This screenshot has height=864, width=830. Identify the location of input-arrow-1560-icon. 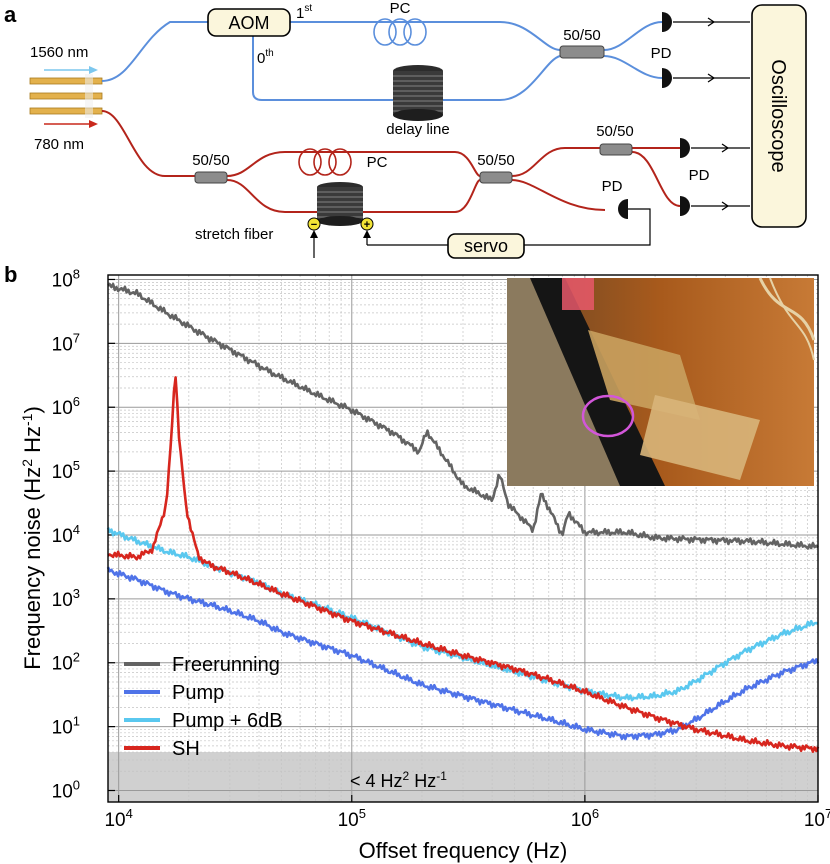
(71, 70).